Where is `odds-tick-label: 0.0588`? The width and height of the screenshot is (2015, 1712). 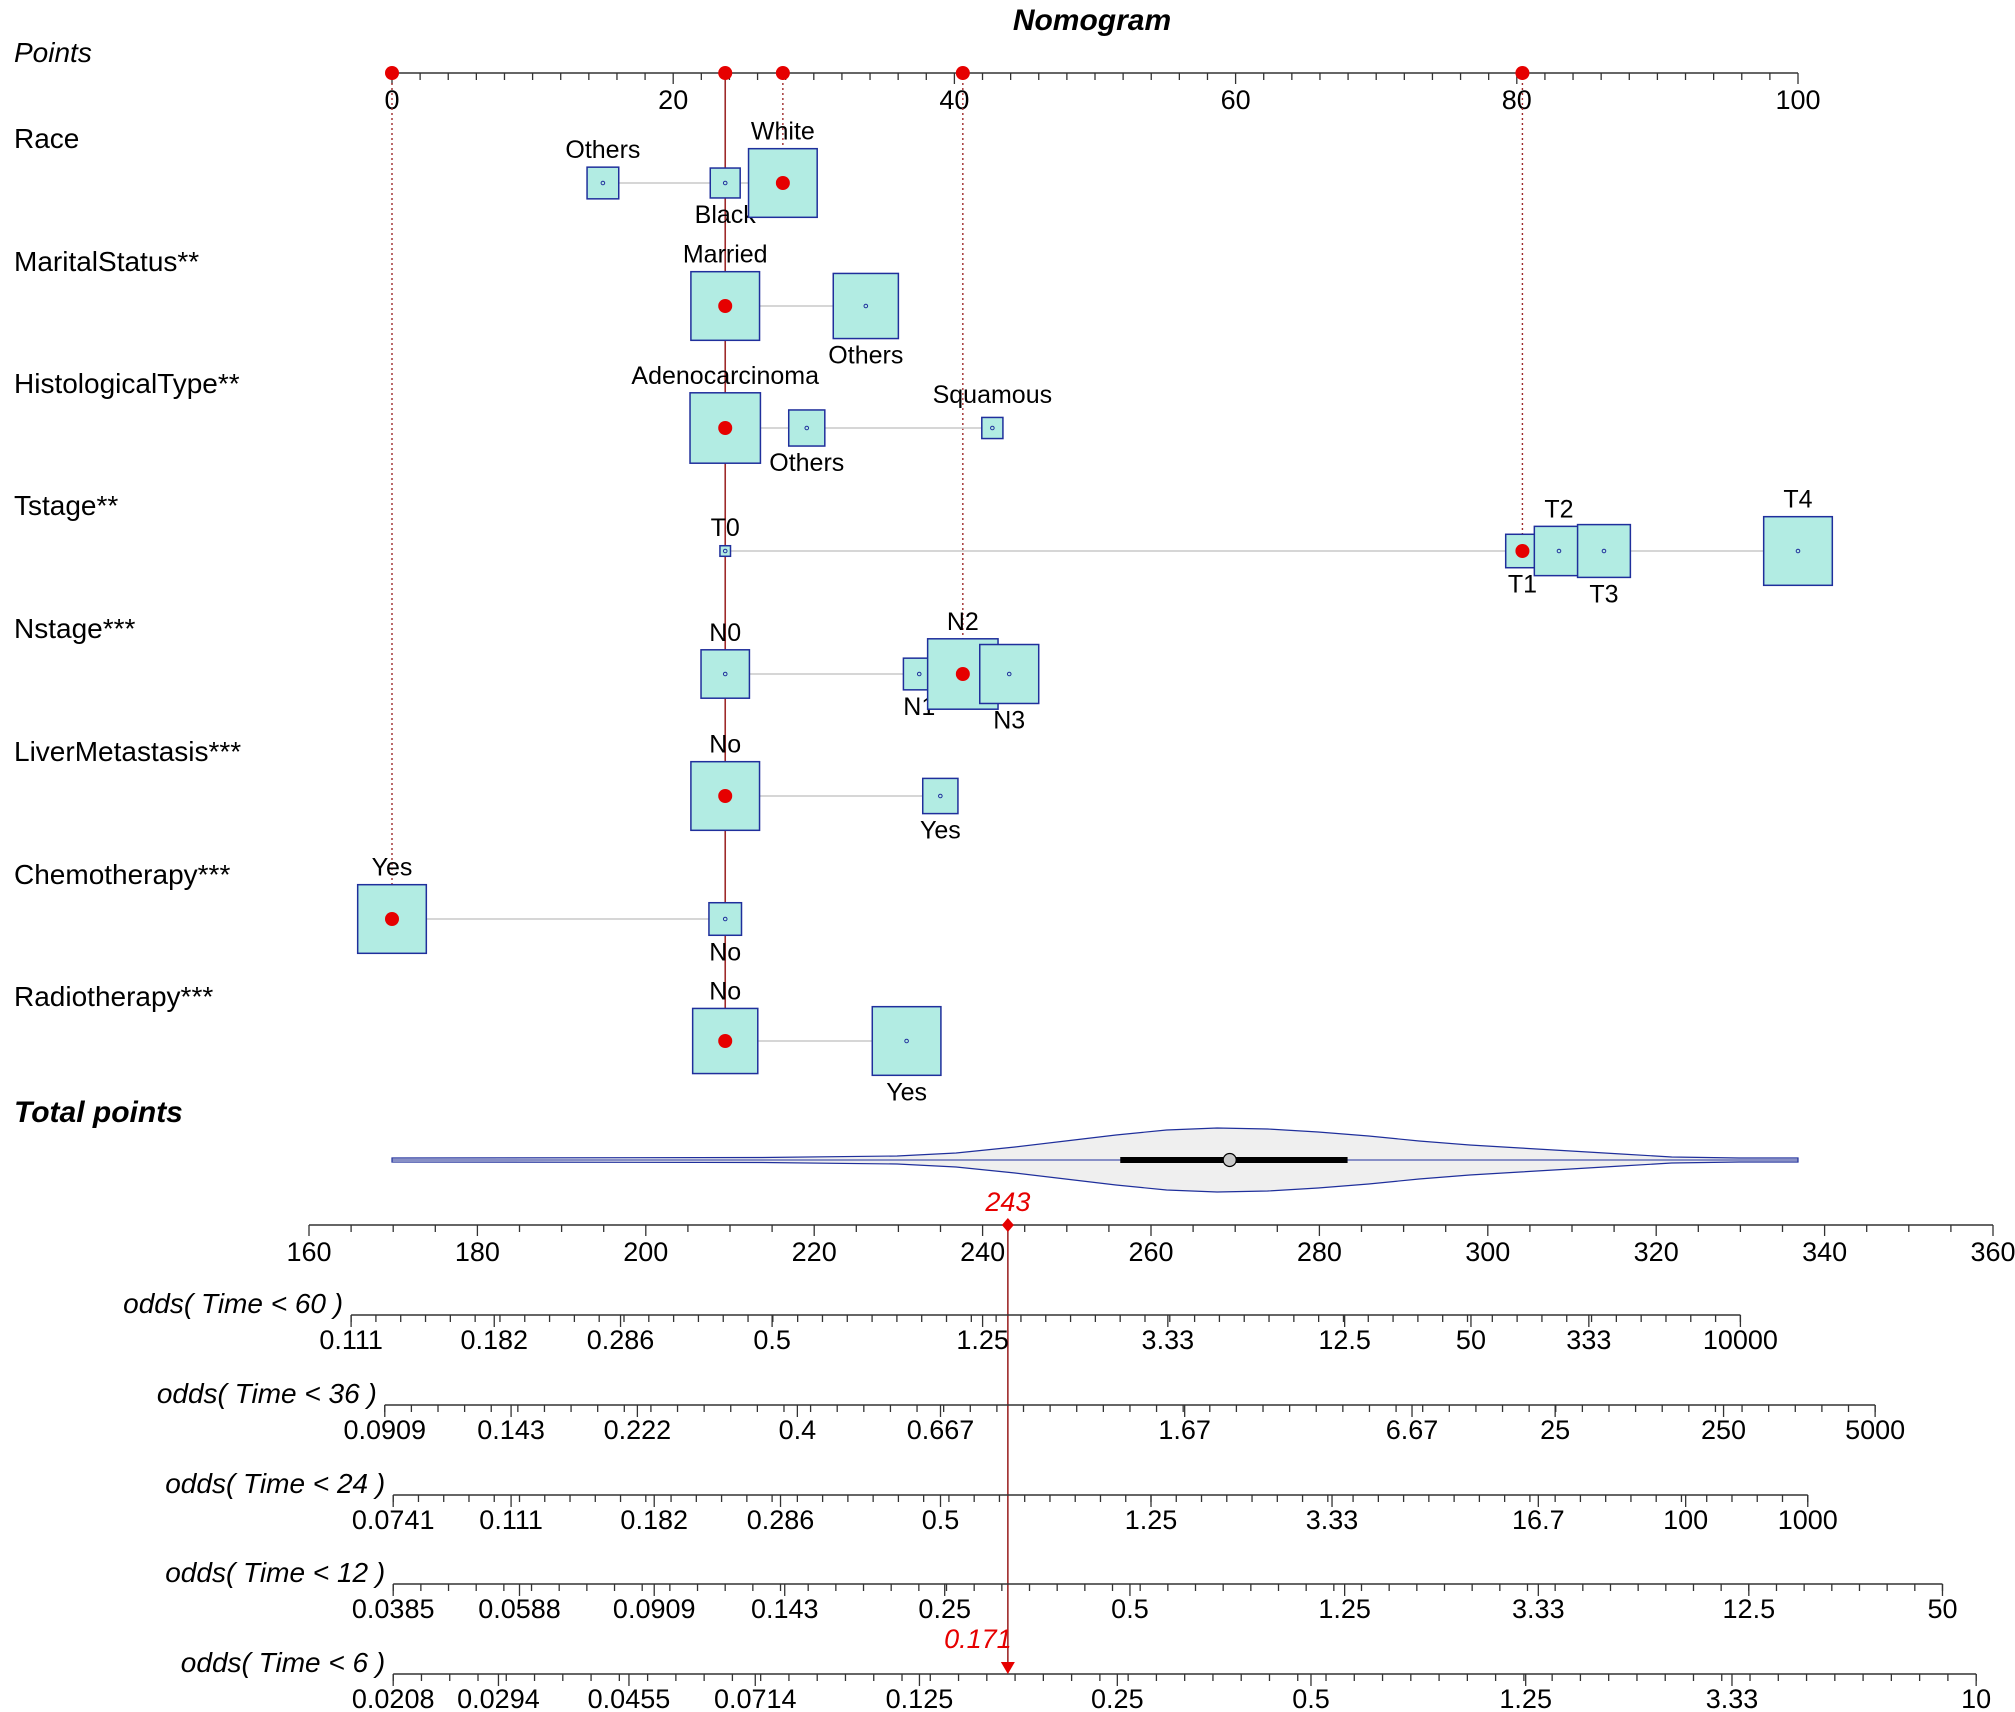 odds-tick-label: 0.0588 is located at coordinates (519, 1609).